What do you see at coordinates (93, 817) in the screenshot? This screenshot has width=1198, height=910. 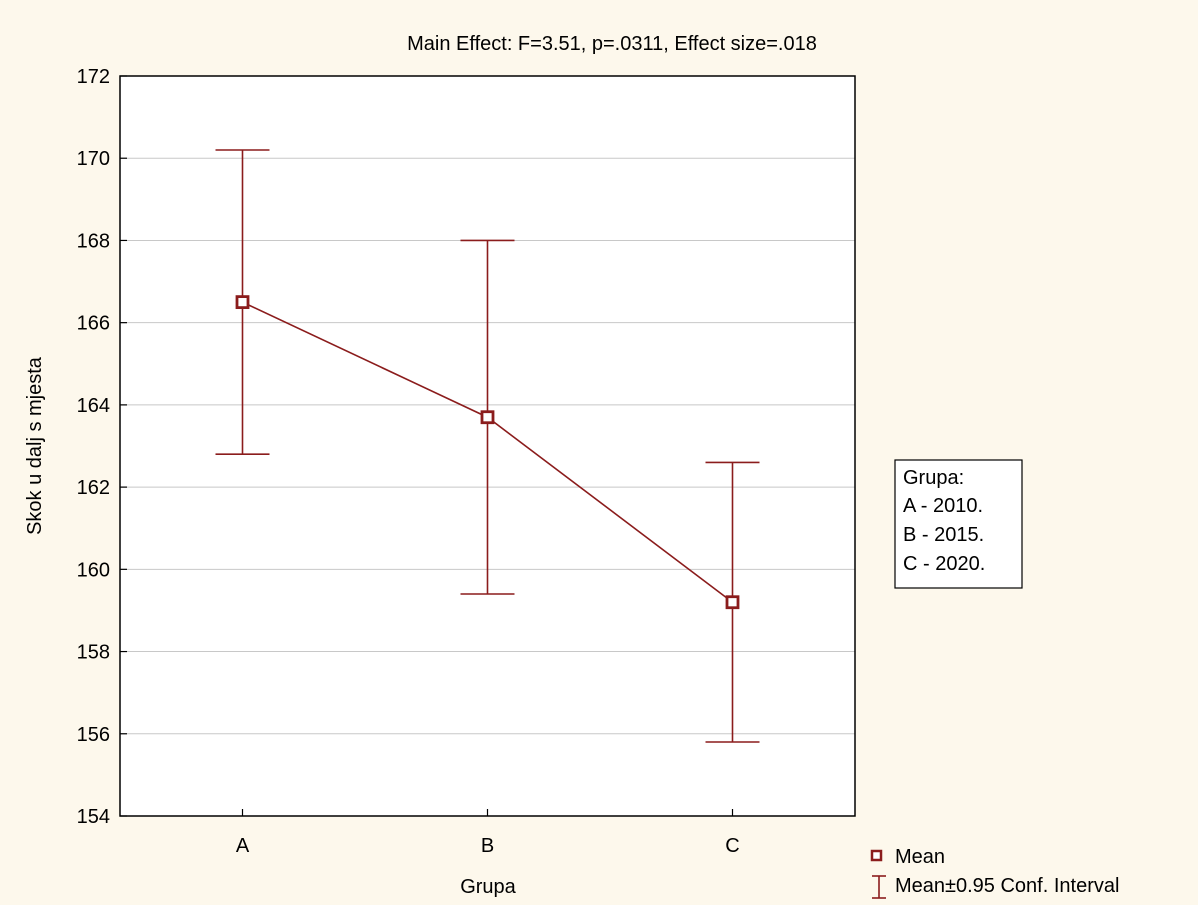 I see `y-tick-label: 154` at bounding box center [93, 817].